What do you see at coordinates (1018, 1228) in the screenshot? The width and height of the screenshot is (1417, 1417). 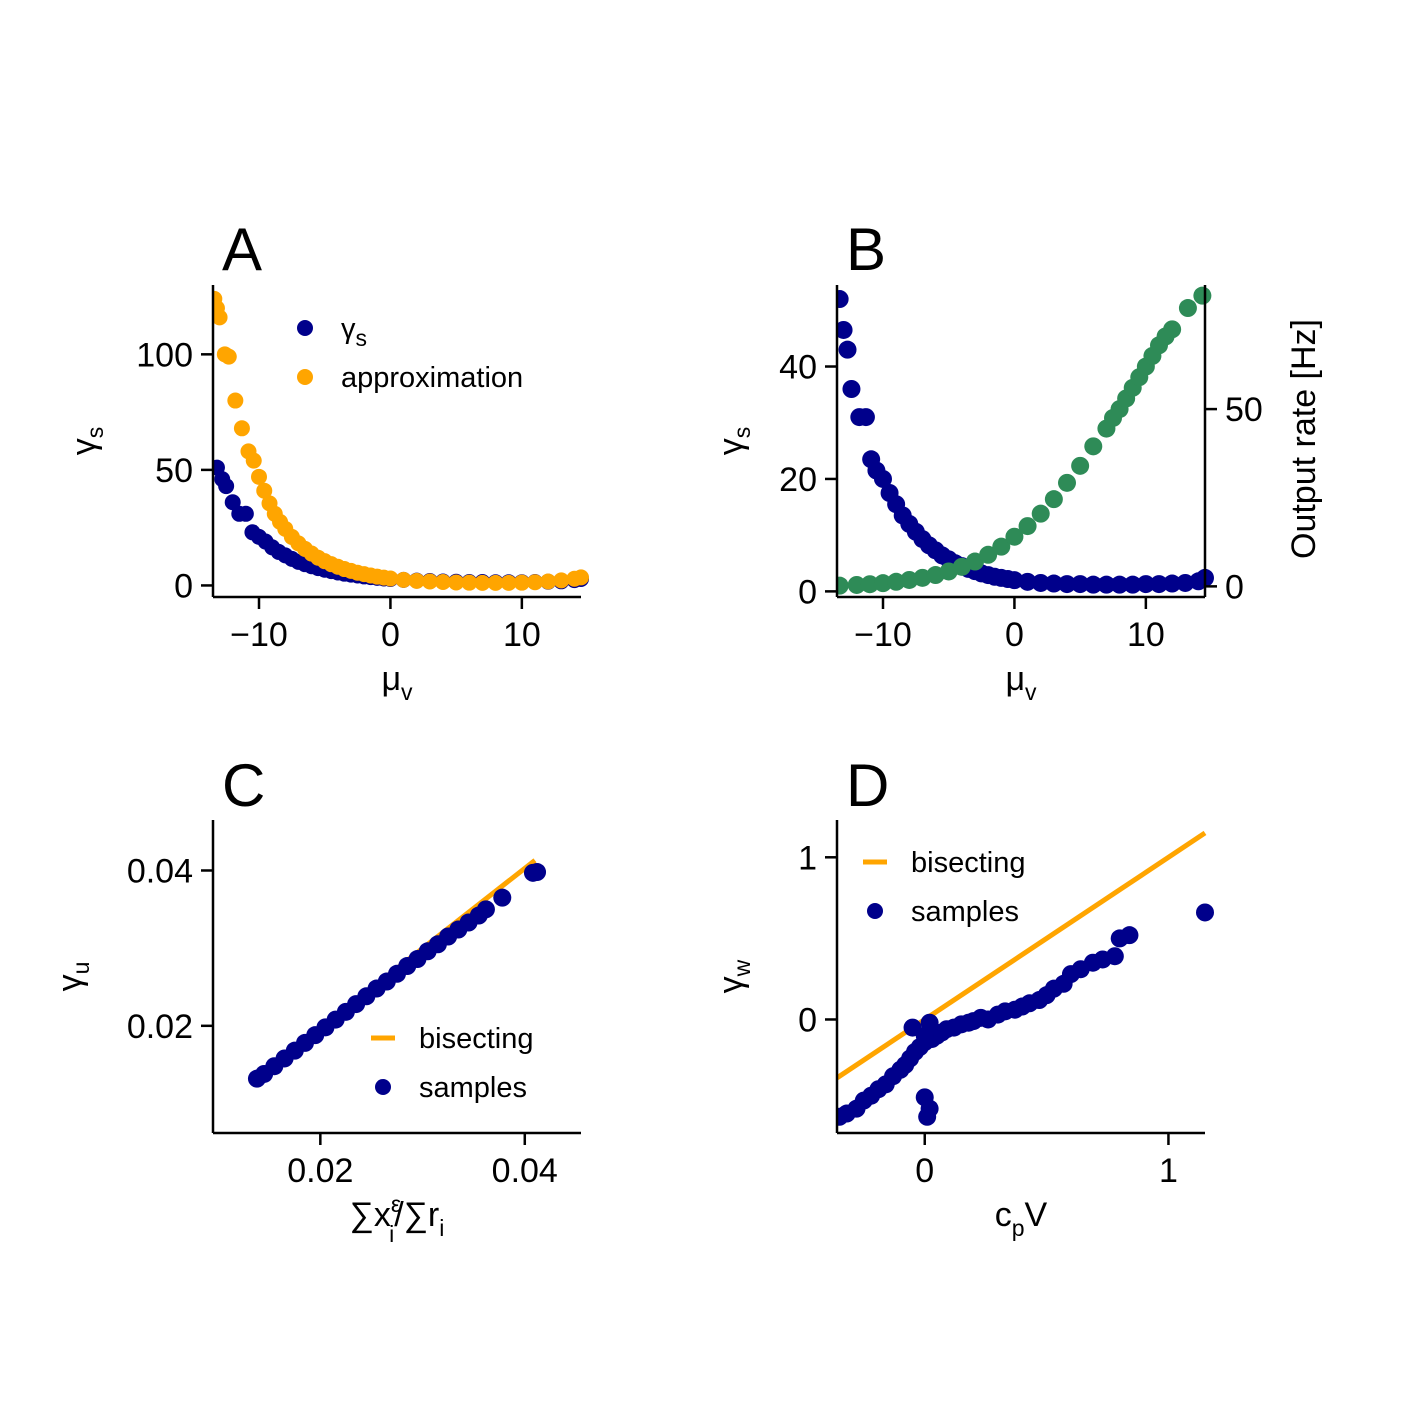 I see `x-label-sub: p` at bounding box center [1018, 1228].